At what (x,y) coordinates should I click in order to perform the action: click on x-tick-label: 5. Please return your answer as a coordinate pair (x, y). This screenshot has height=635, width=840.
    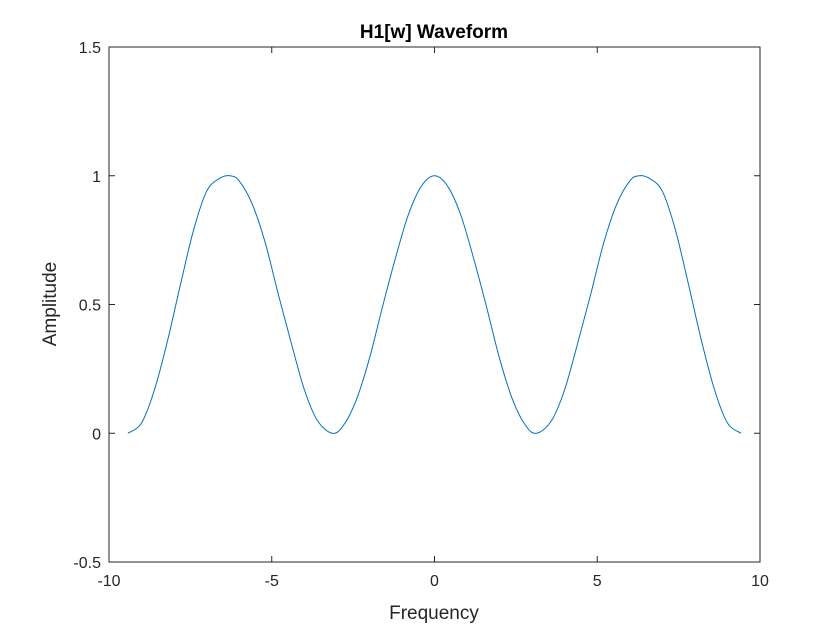
    Looking at the image, I should click on (597, 581).